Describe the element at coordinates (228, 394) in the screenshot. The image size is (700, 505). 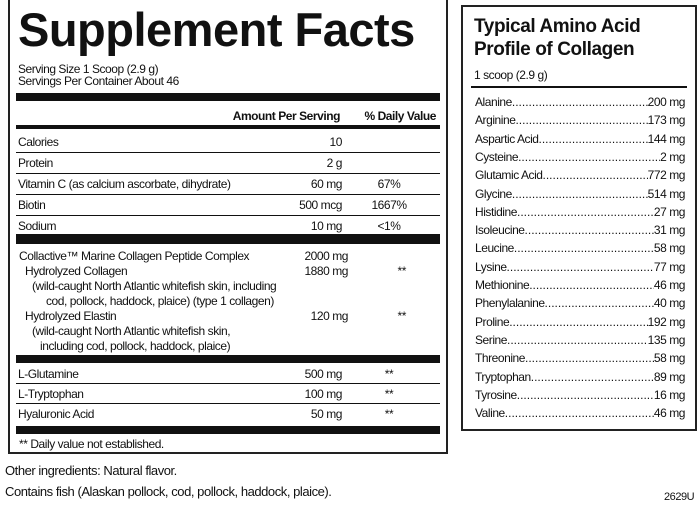
I see `ingredient-row: L-Tryptophan 100 mg **` at that location.